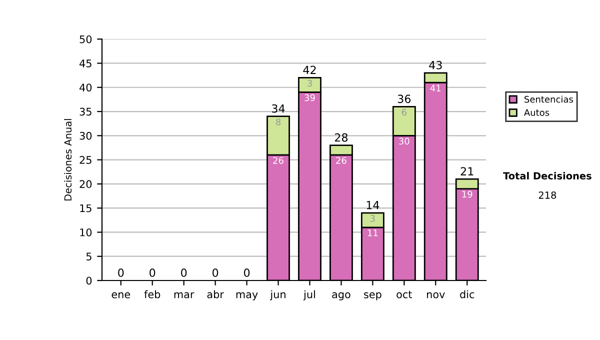  I want to click on x-tick-label: mar, so click(184, 295).